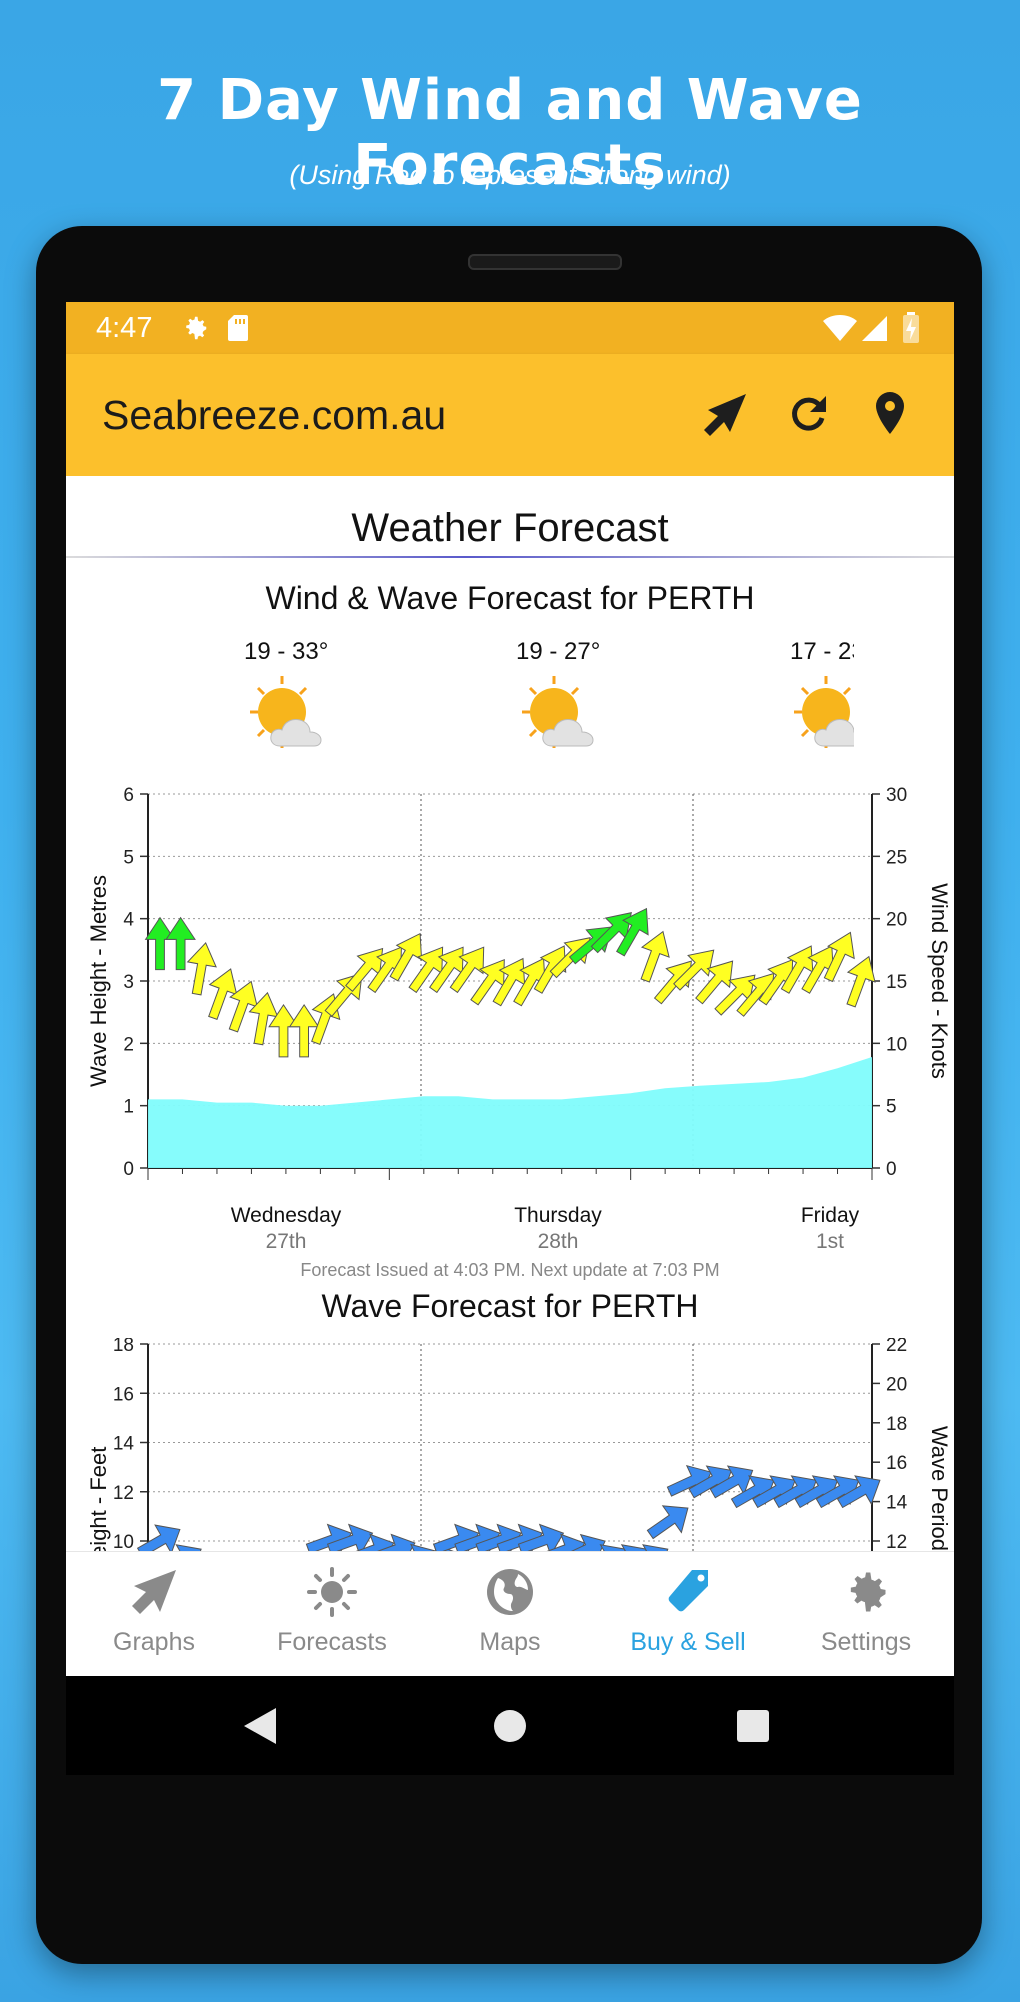  What do you see at coordinates (154, 1642) in the screenshot?
I see `nav-graphs-label: Graphs` at bounding box center [154, 1642].